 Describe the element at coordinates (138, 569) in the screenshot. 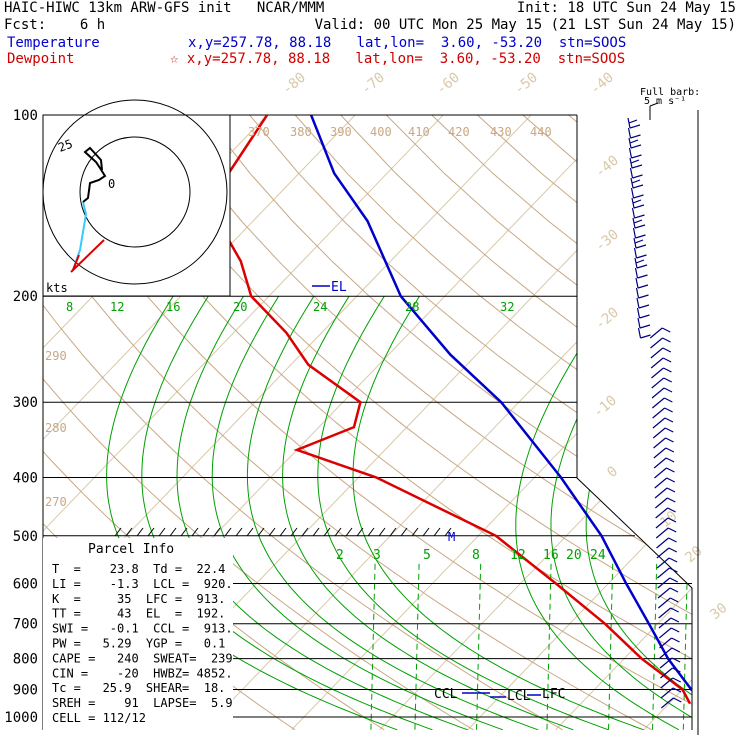

I see `parcel-info-row: T = 23.8 Td = 22.4` at that location.